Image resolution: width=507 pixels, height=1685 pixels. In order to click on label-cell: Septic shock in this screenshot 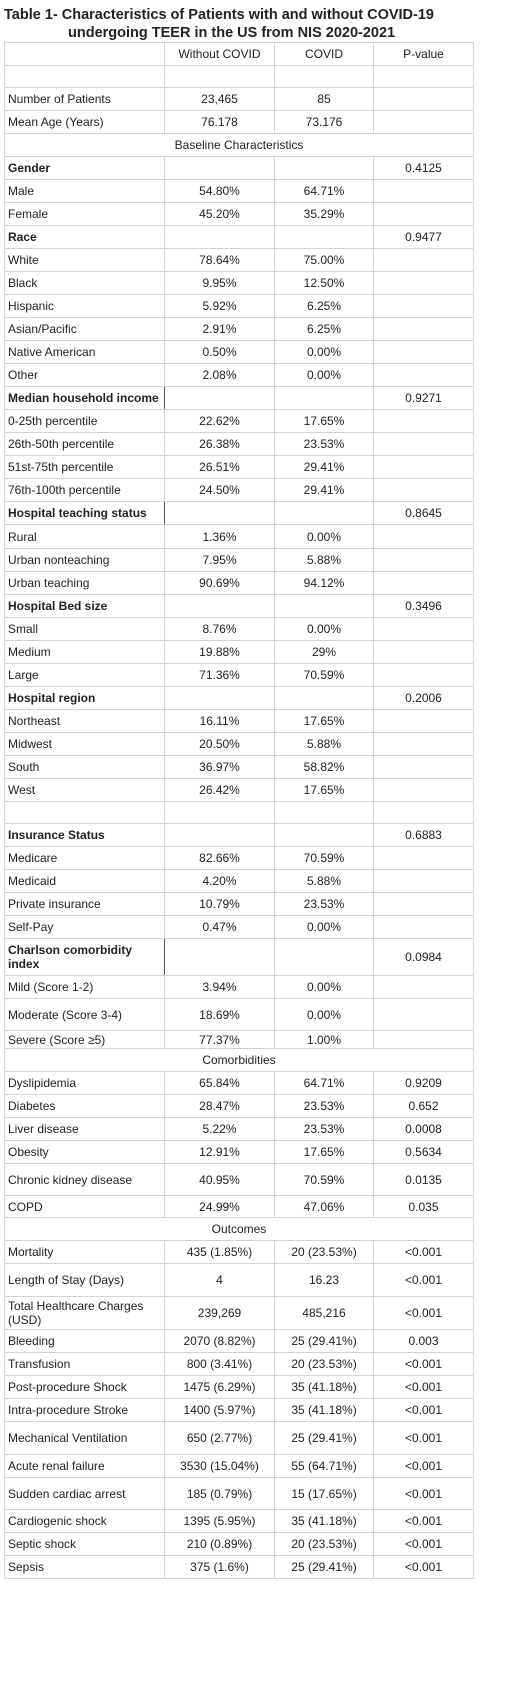, I will do `click(84, 1544)`.